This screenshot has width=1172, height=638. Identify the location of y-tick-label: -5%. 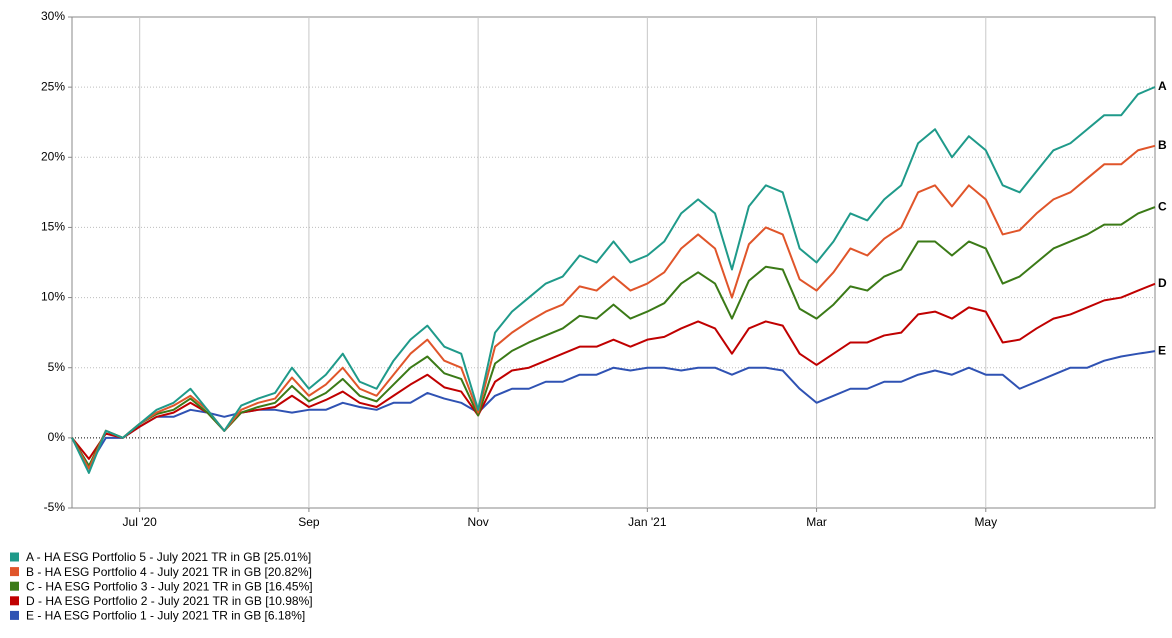
(55, 507).